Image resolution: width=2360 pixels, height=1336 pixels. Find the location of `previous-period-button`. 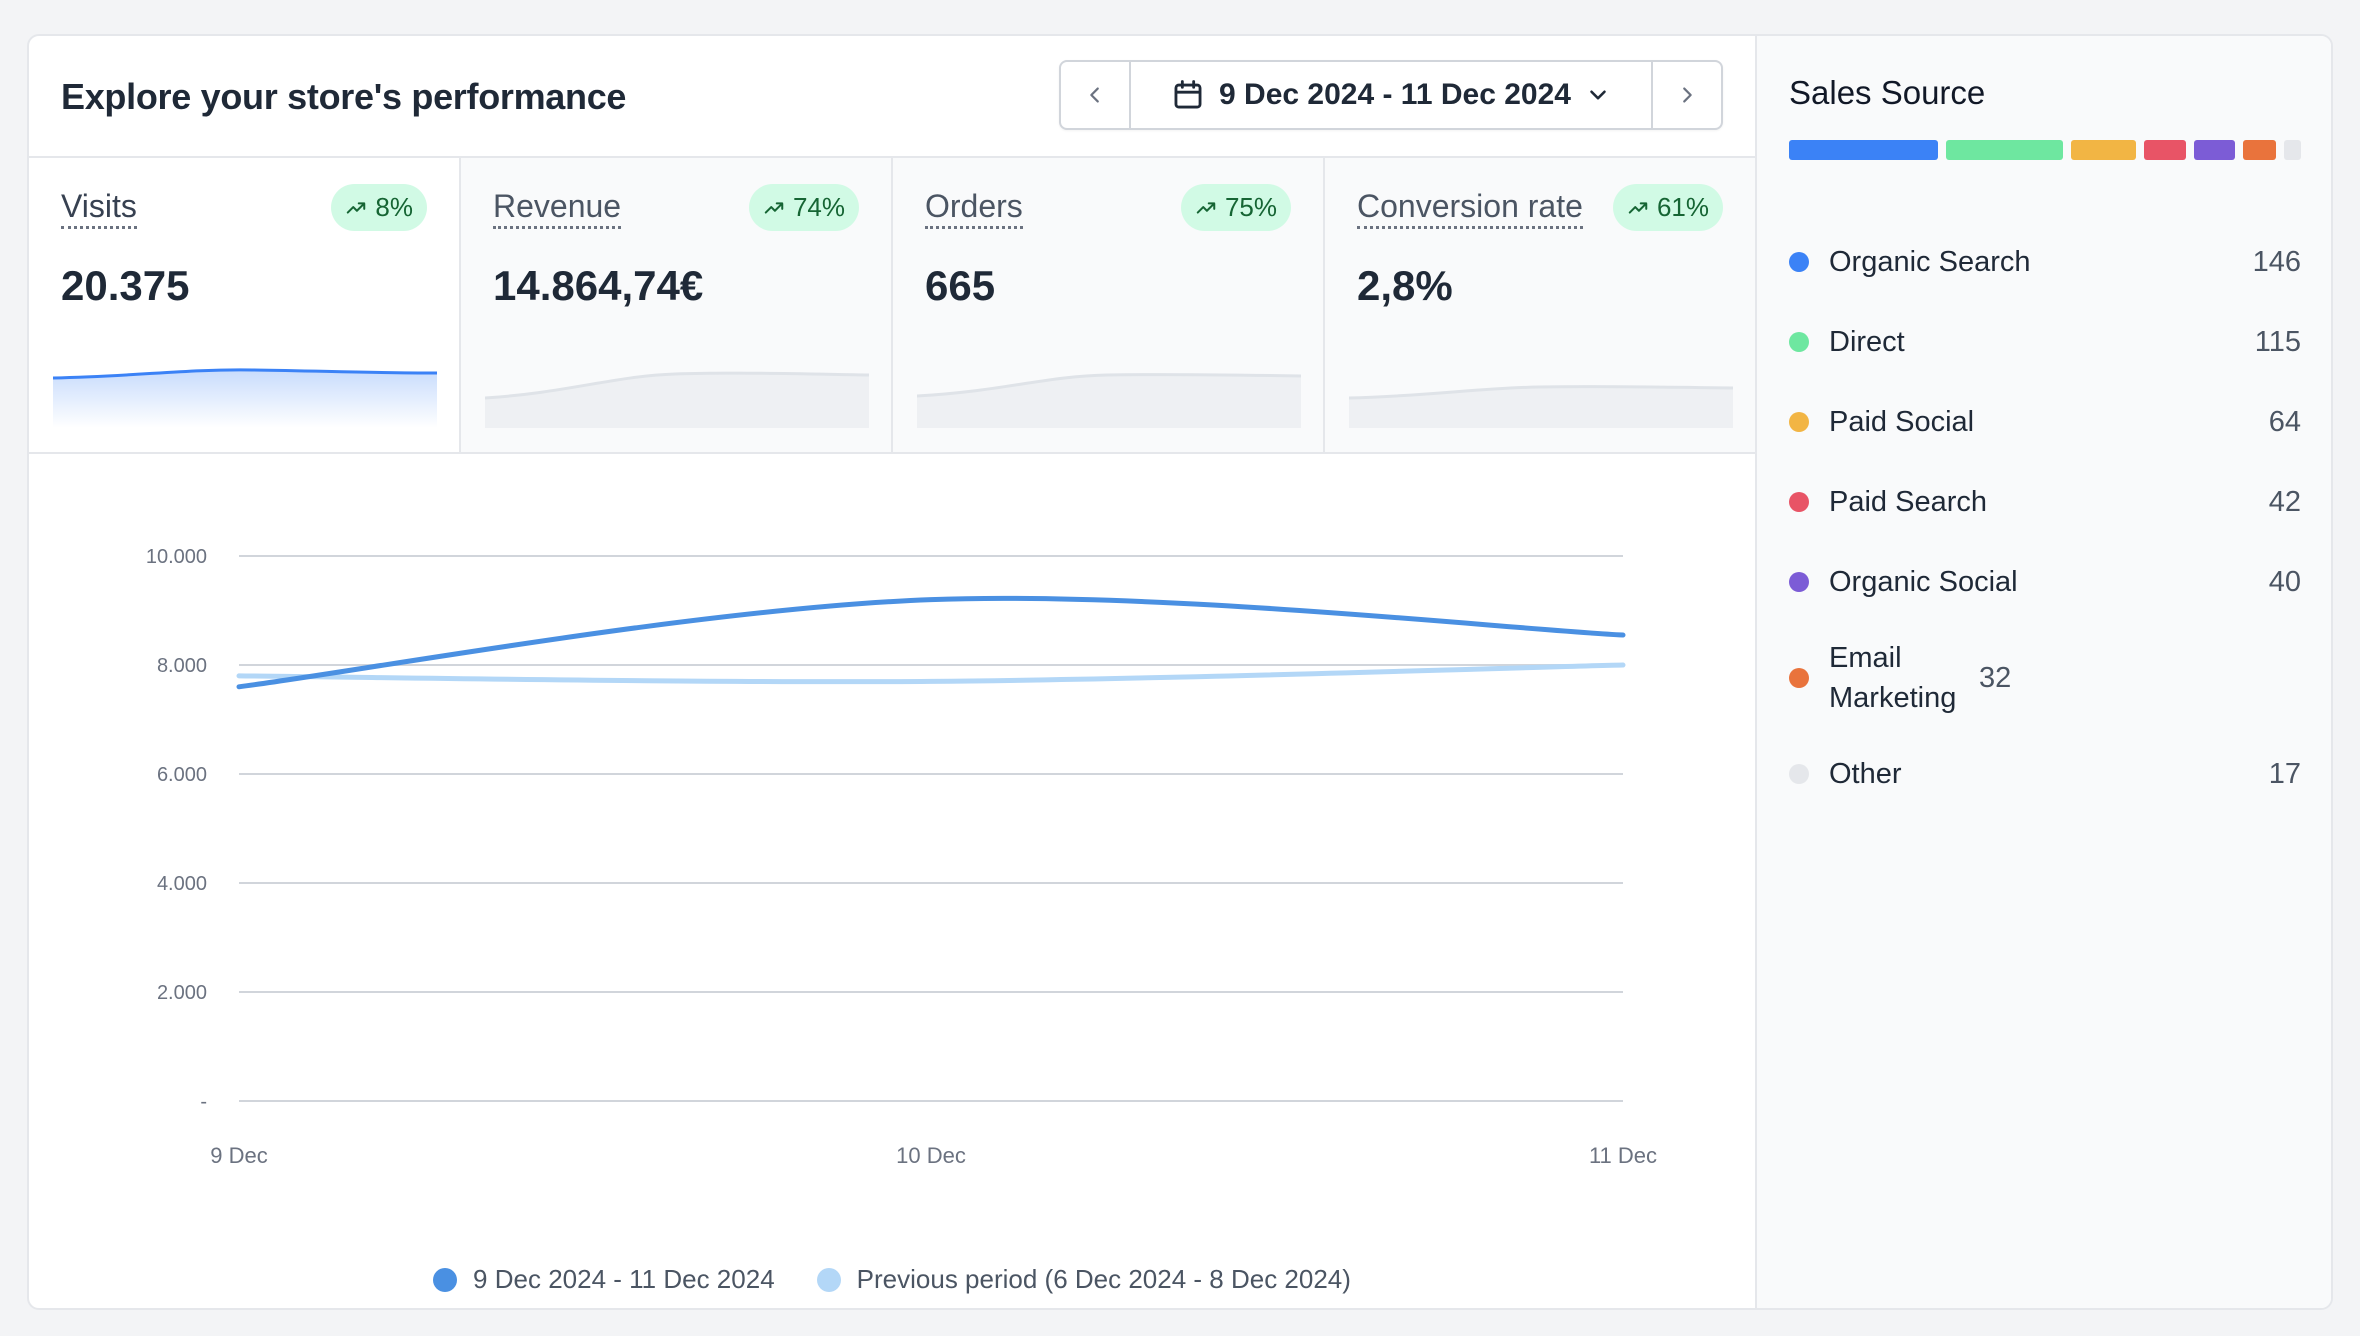

previous-period-button is located at coordinates (1096, 95).